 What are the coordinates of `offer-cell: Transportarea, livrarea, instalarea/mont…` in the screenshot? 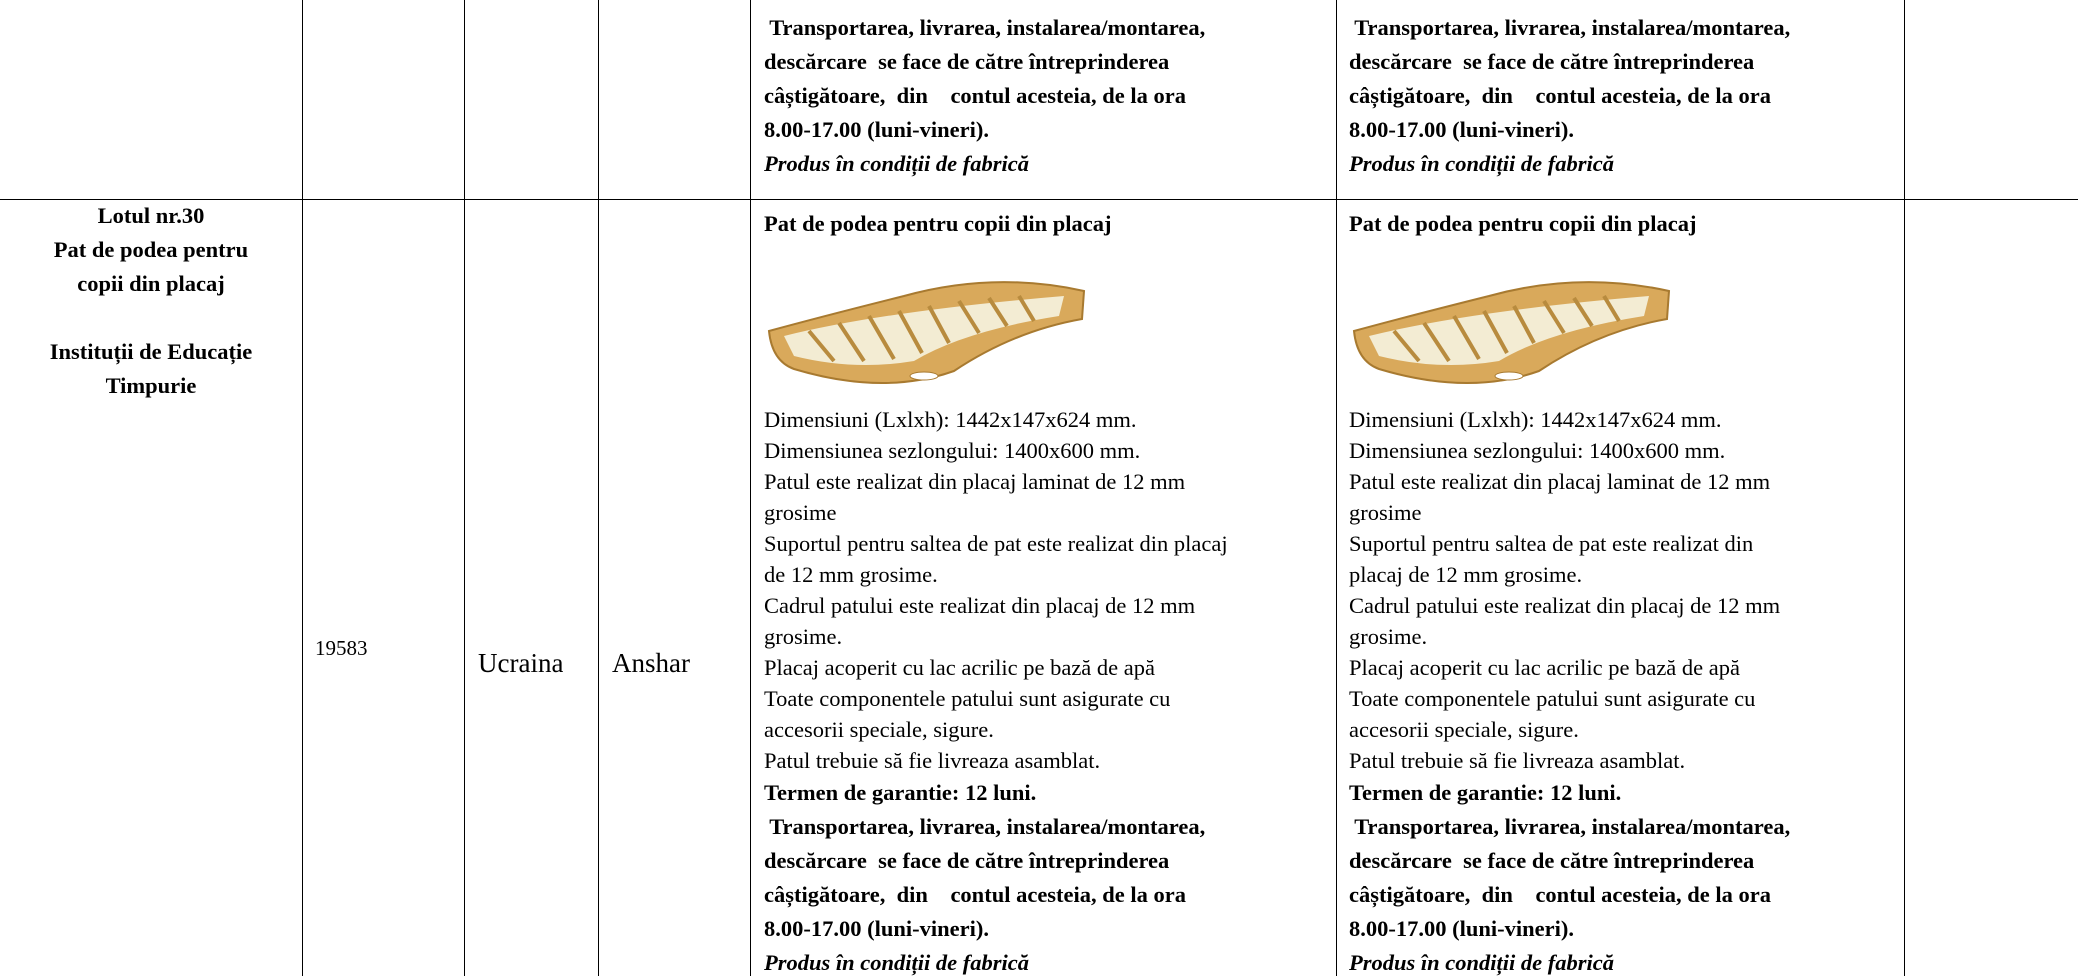 It's located at (1626, 96).